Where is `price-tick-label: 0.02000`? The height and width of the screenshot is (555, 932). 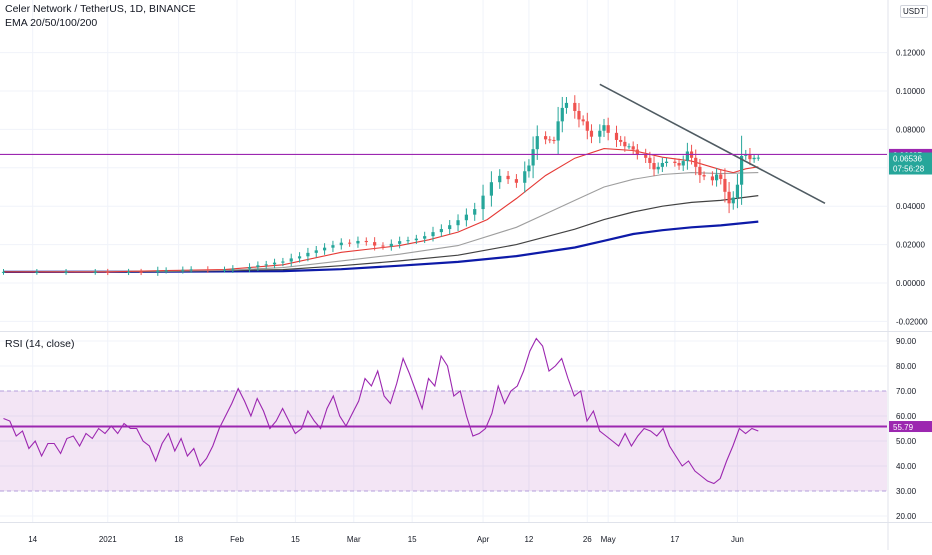 price-tick-label: 0.02000 is located at coordinates (910, 245).